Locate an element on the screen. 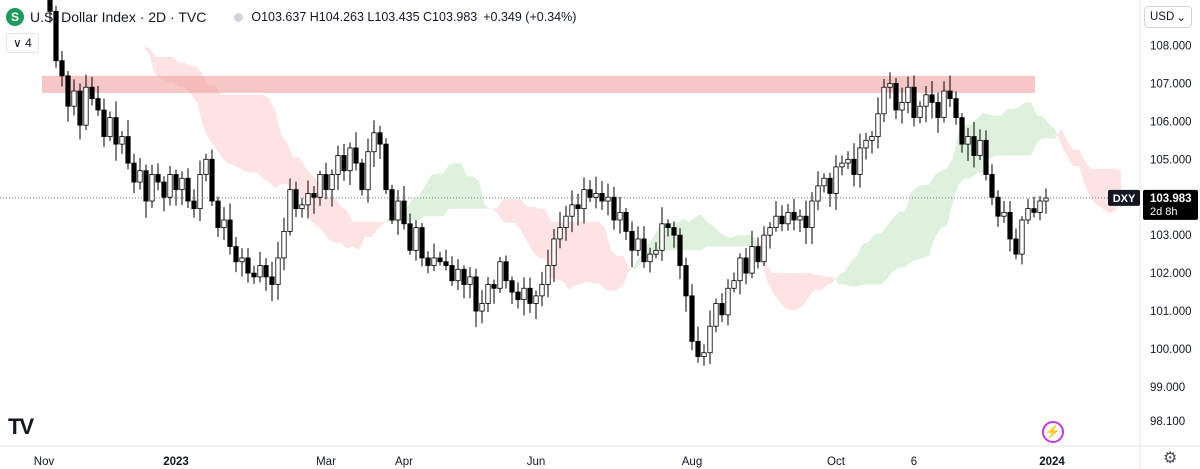  y-tick-label: 100.000 is located at coordinates (1171, 350).